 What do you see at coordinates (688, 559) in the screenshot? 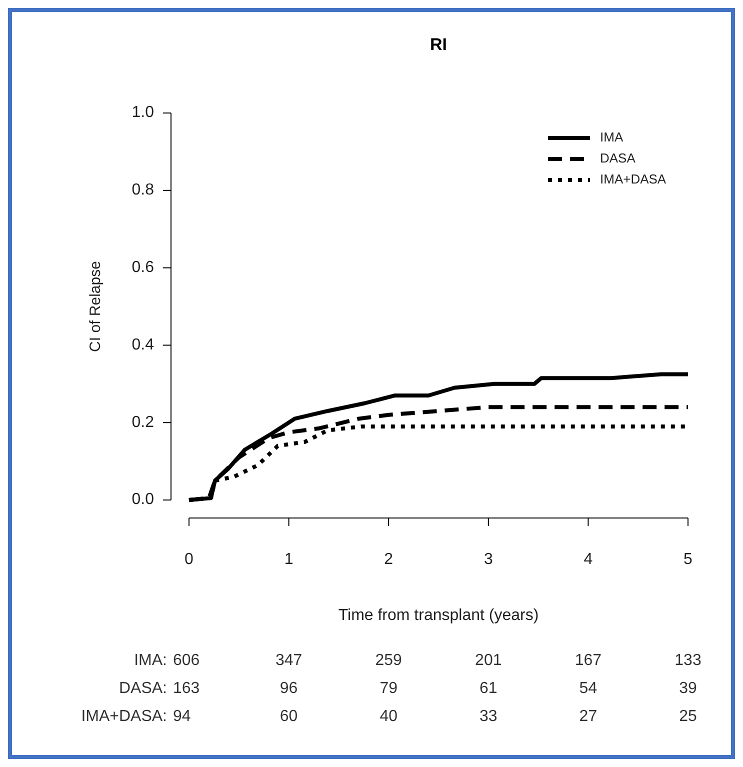
I see `x-tick-label: 5` at bounding box center [688, 559].